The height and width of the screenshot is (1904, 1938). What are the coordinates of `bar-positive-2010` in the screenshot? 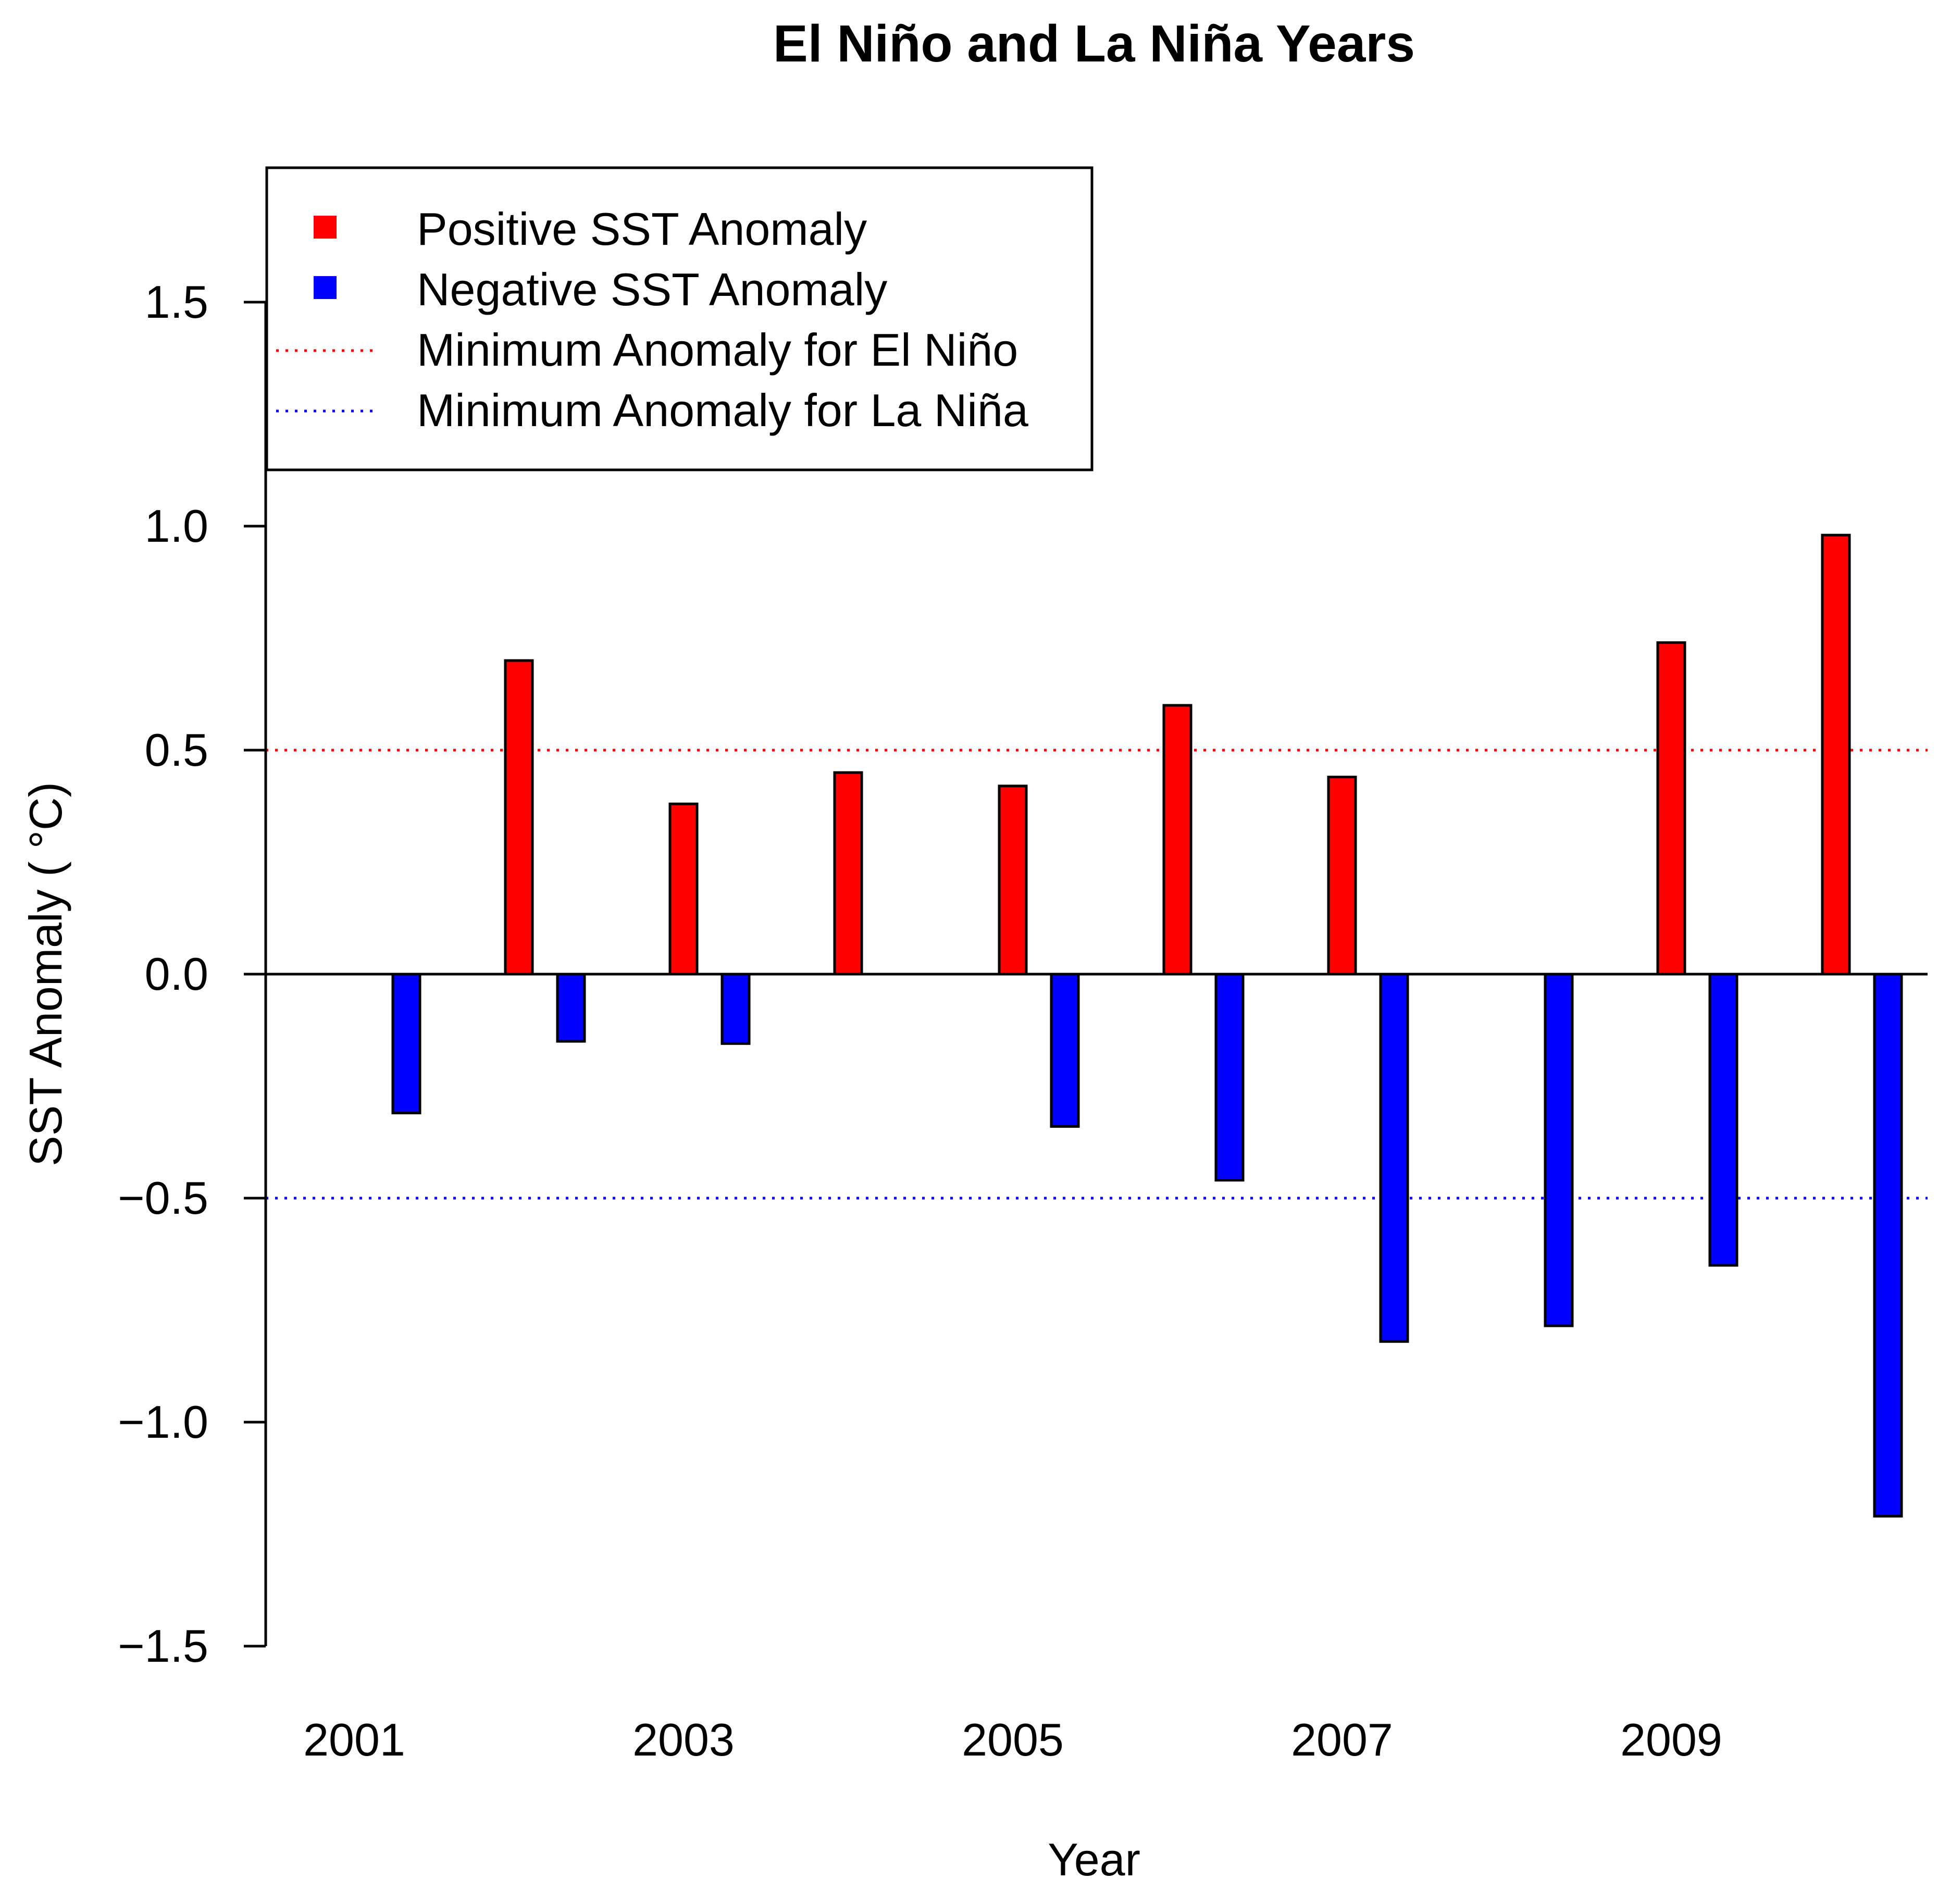 It's located at (1836, 754).